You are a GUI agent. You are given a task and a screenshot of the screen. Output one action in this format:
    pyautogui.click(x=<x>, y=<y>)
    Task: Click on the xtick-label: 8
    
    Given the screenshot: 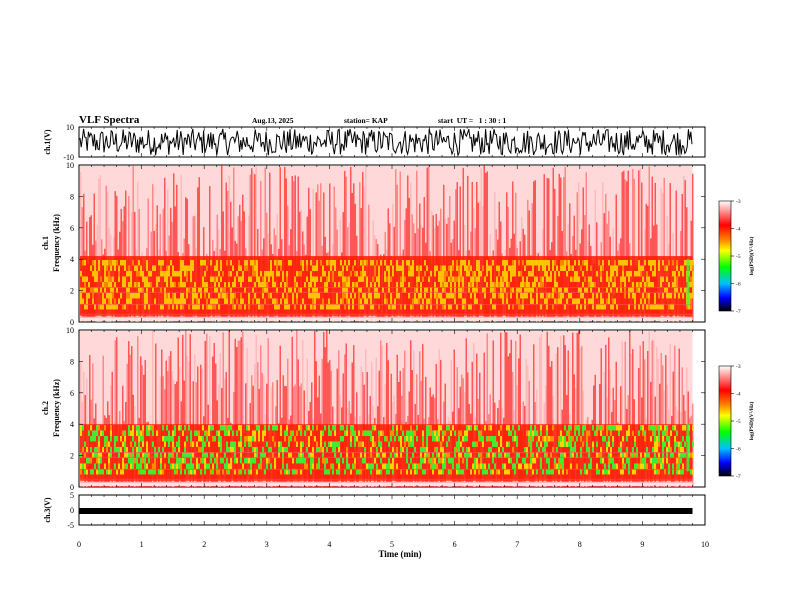 What is the action you would take?
    pyautogui.click(x=580, y=544)
    